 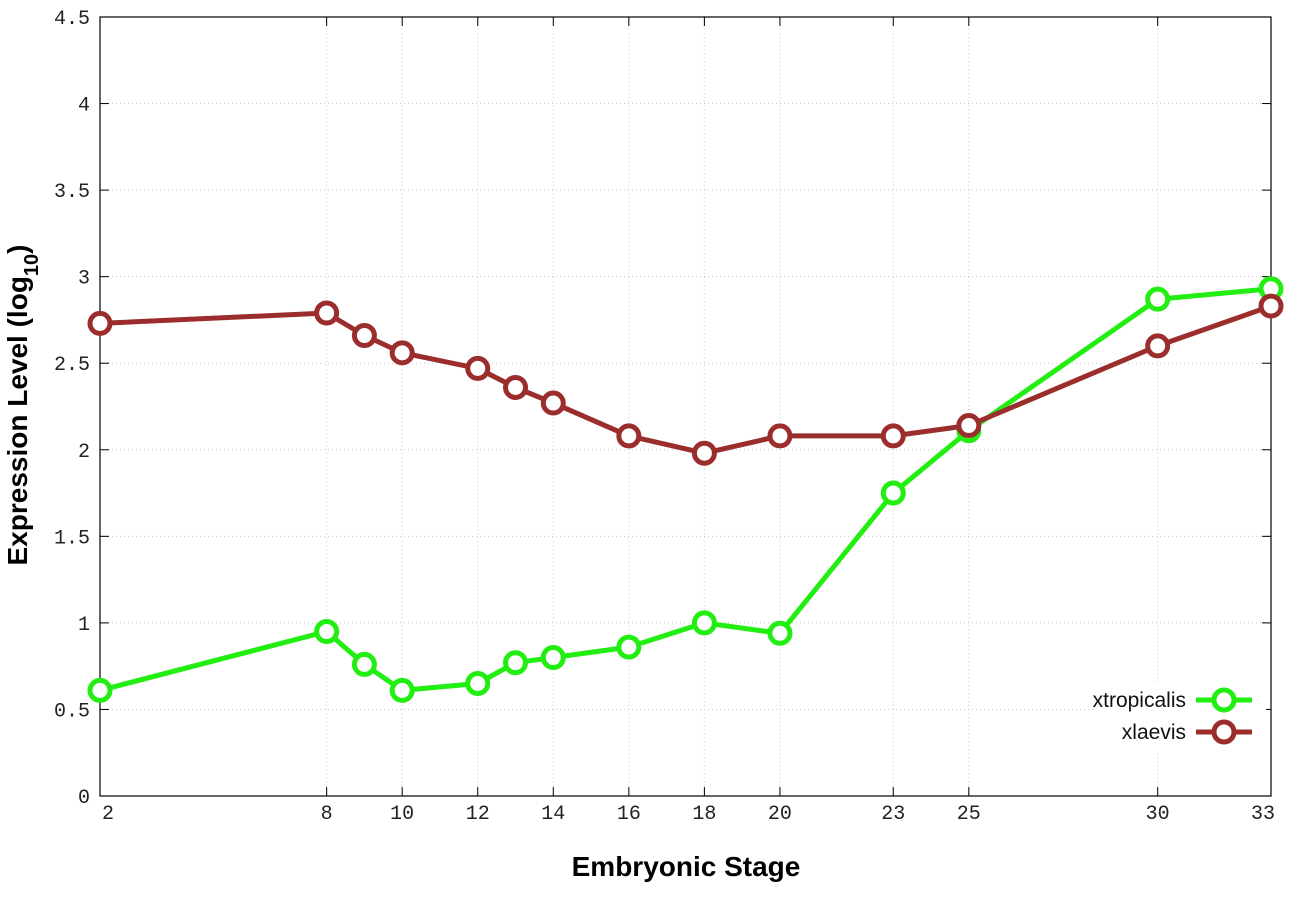 What do you see at coordinates (704, 814) in the screenshot?
I see `x-tick-label: 18` at bounding box center [704, 814].